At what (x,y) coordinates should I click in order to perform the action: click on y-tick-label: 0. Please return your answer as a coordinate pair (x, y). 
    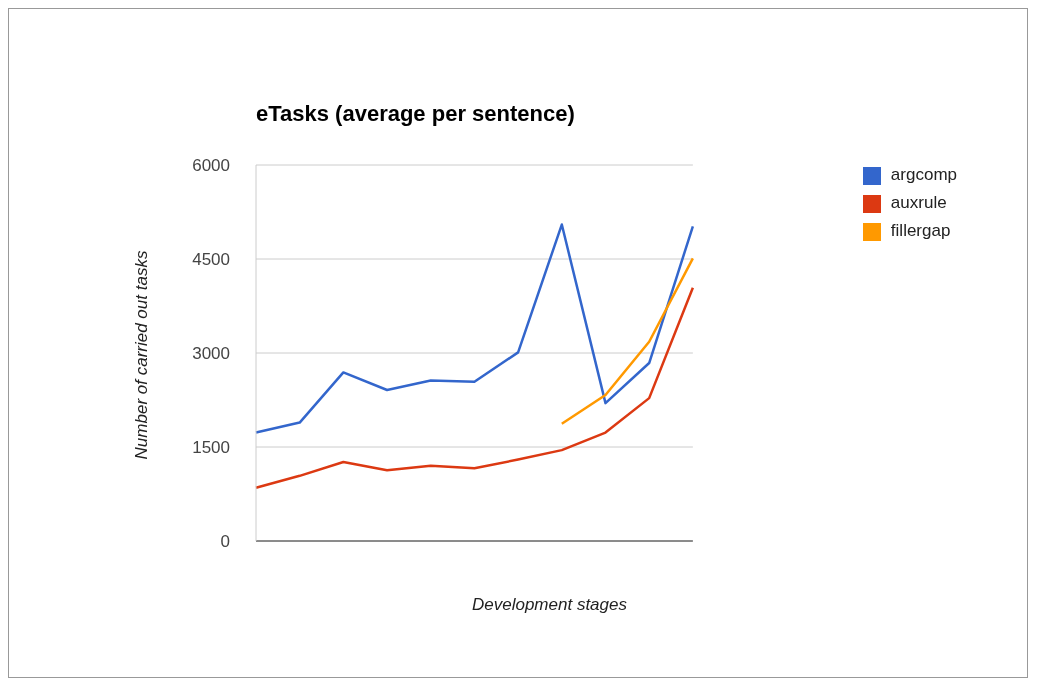
    Looking at the image, I should click on (225, 542).